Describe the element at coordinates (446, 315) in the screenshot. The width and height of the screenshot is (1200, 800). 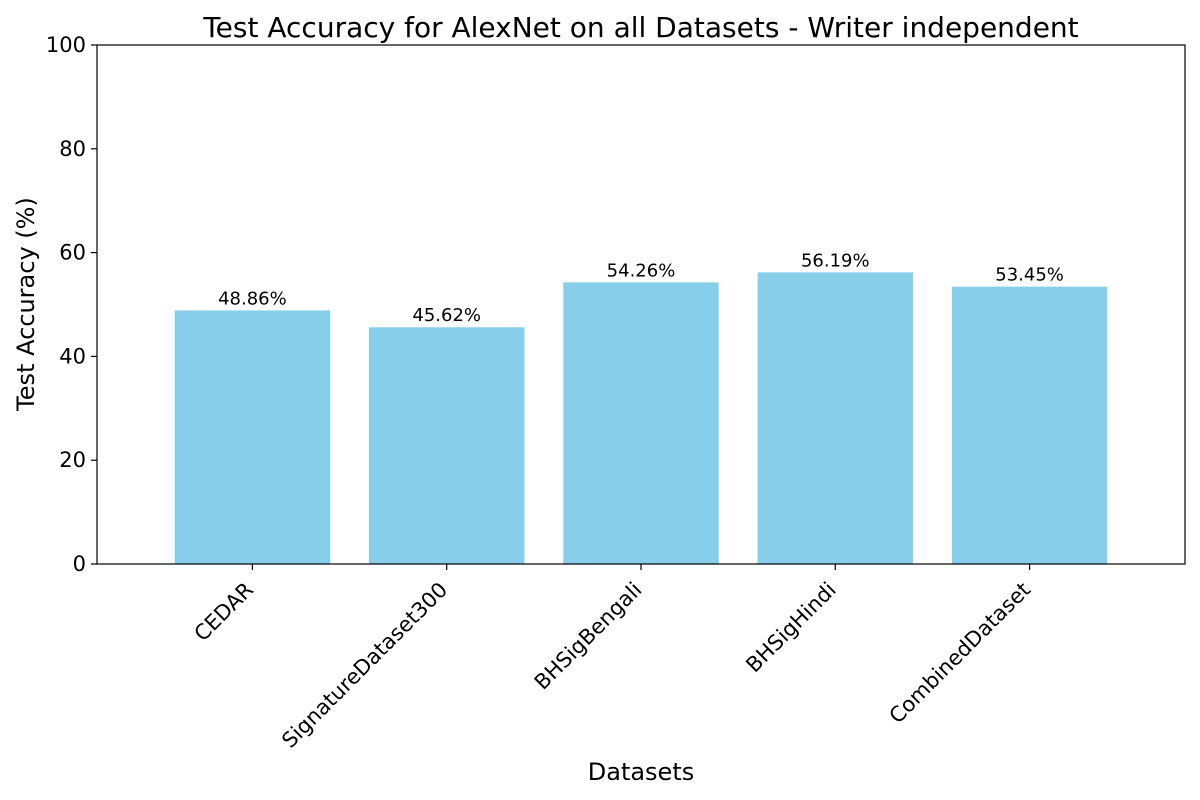
I see `bar-value-label: 45.62%` at that location.